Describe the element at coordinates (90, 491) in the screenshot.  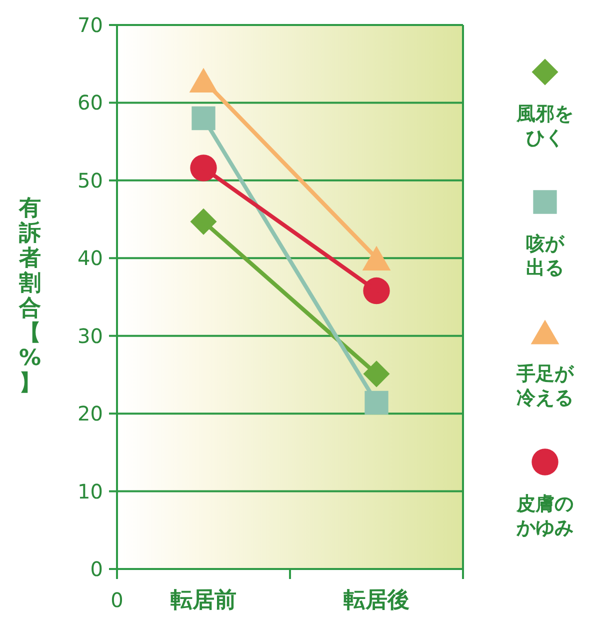
I see `y-tick-label: 10` at that location.